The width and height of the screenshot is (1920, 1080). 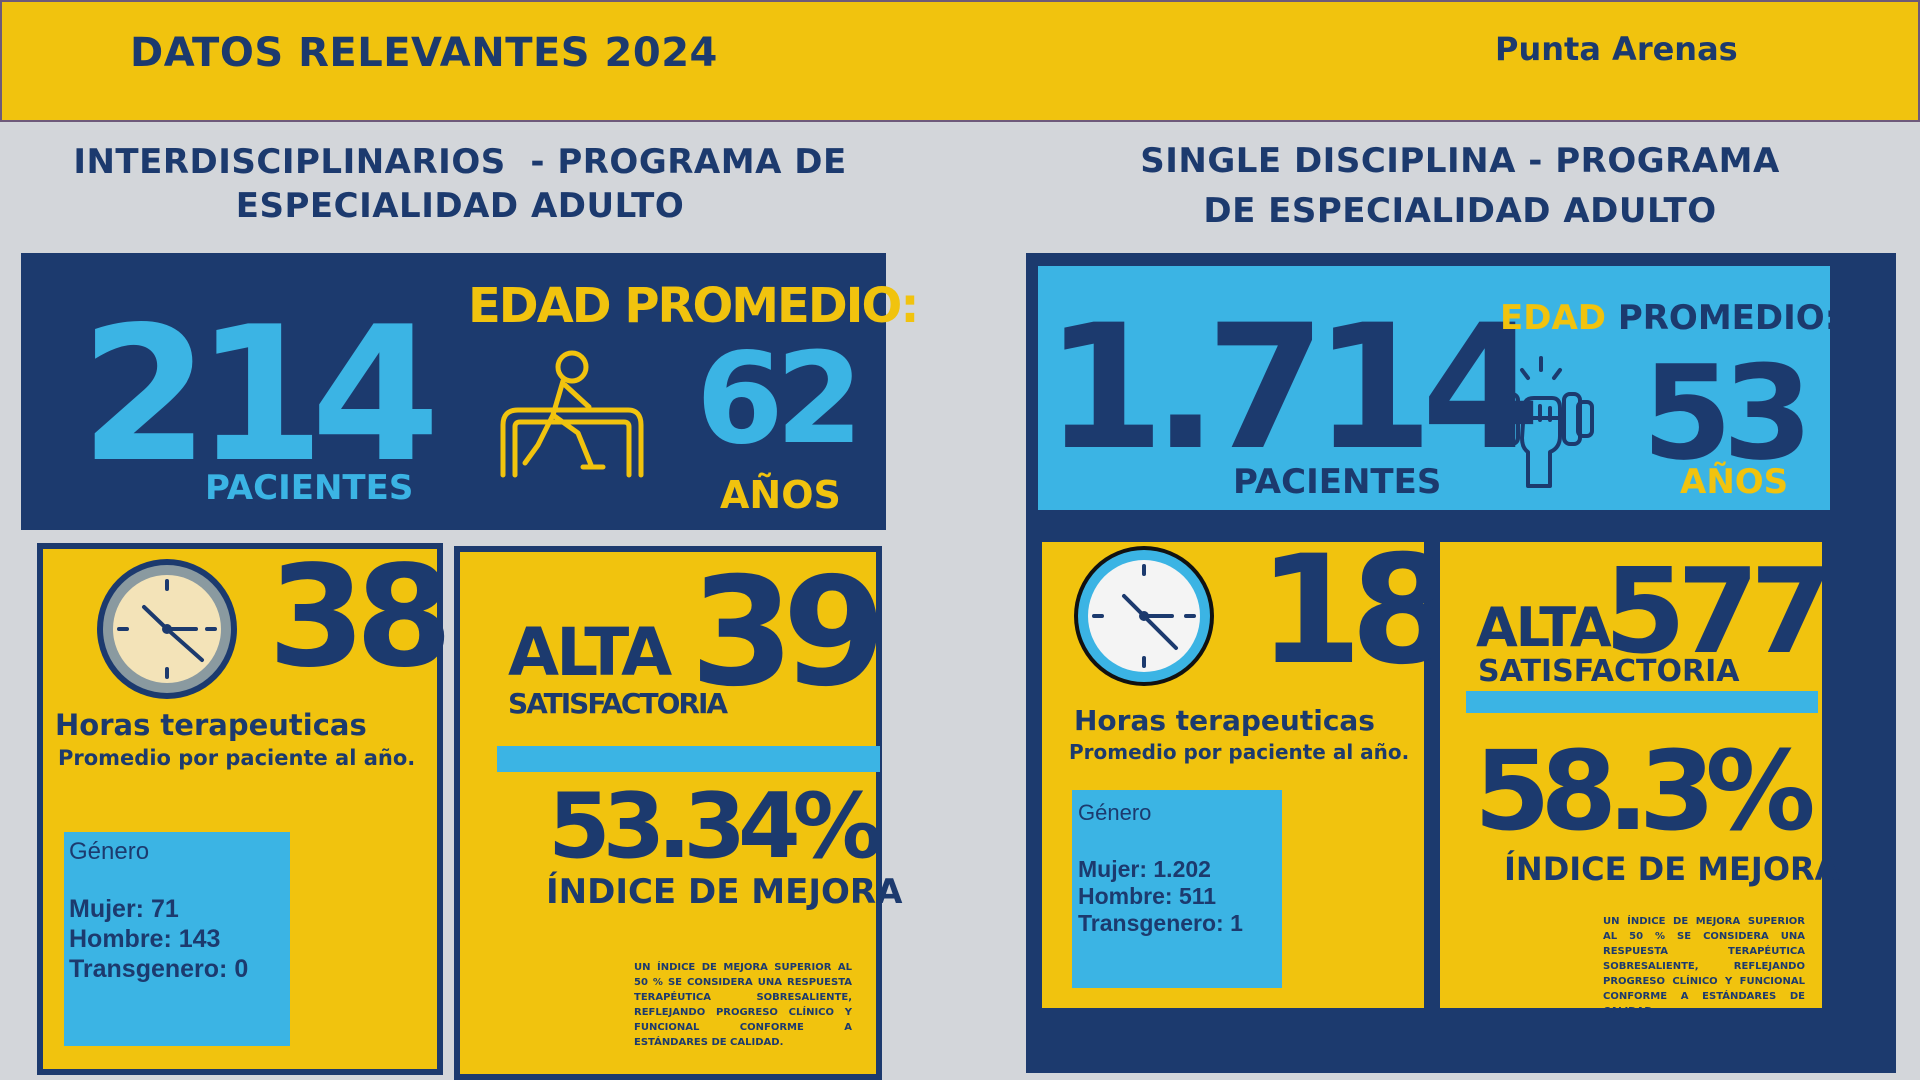 What do you see at coordinates (260, 394) in the screenshot?
I see `left-patients-count: 214` at bounding box center [260, 394].